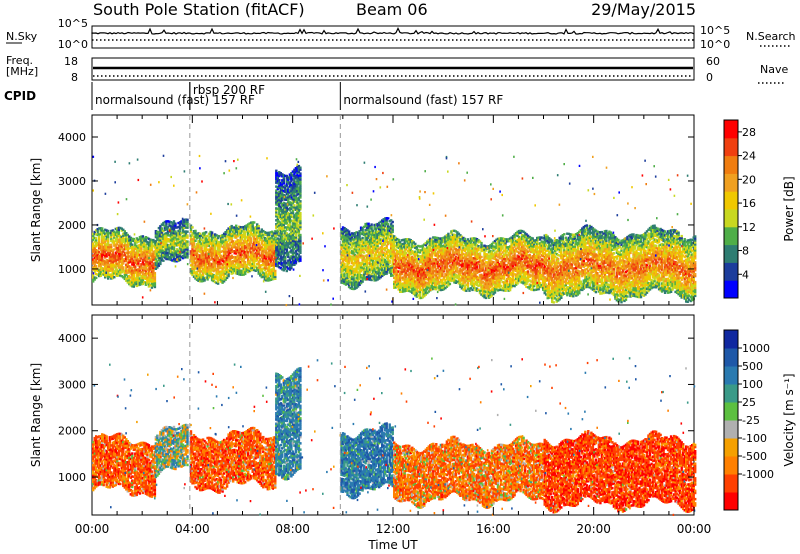 This screenshot has width=800, height=554. I want to click on nsky-label: N.Sky, so click(22, 36).